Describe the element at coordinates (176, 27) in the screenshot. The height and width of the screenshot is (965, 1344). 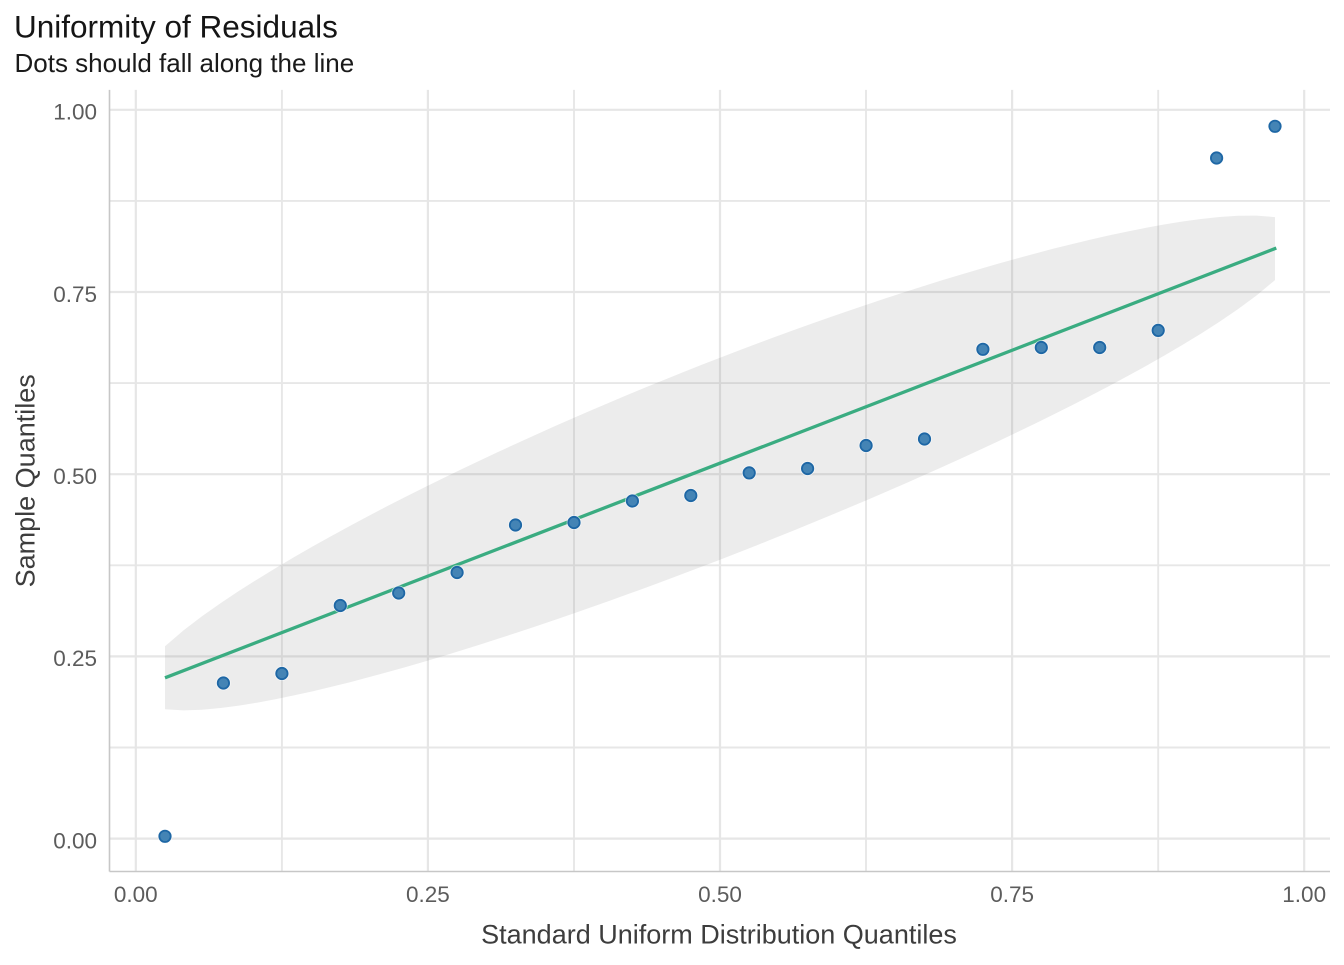
I see `svg-text: Uniformity of Residuals` at that location.